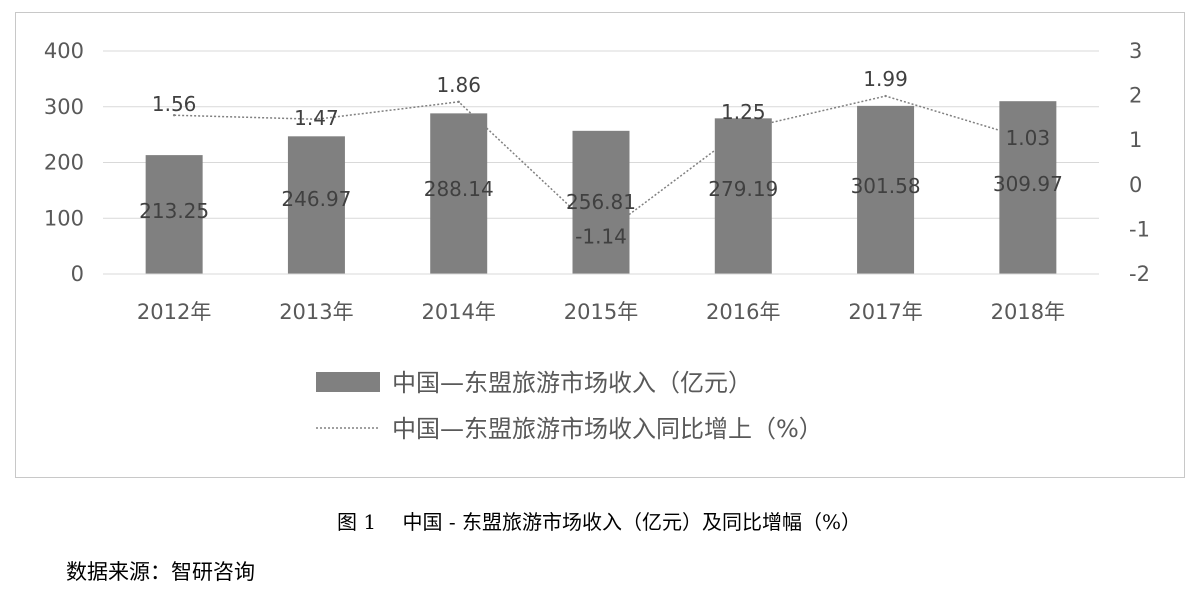 The image size is (1198, 592). What do you see at coordinates (64, 107) in the screenshot?
I see `y-left-tick-label: 300` at bounding box center [64, 107].